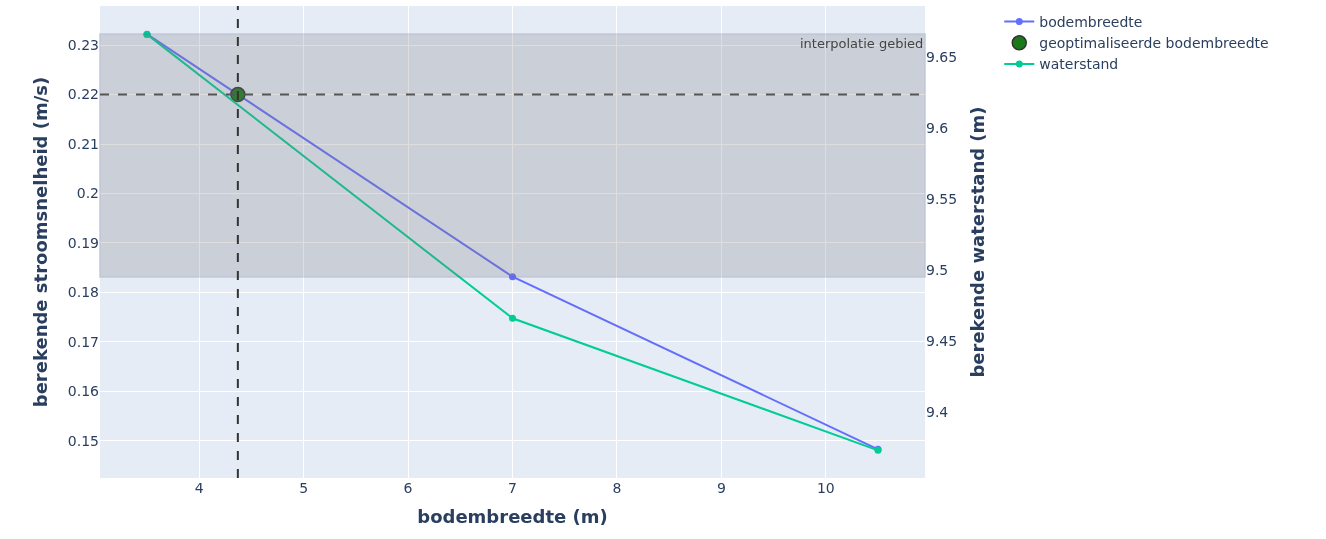  Describe the element at coordinates (942, 340) in the screenshot. I see `y2-tick-label: 9.45` at that location.